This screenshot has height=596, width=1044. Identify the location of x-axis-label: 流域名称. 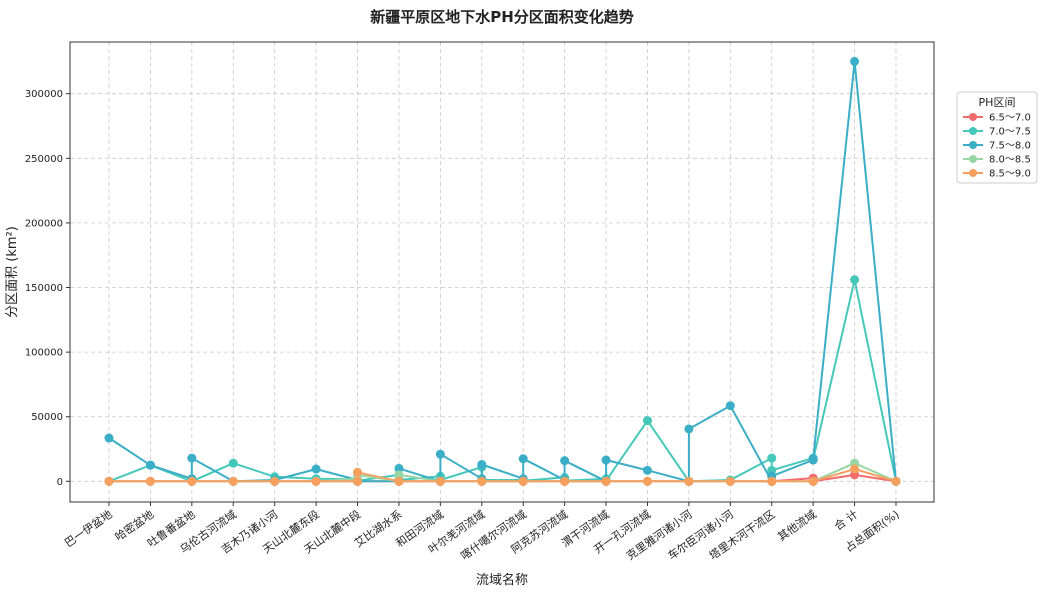
(502, 580).